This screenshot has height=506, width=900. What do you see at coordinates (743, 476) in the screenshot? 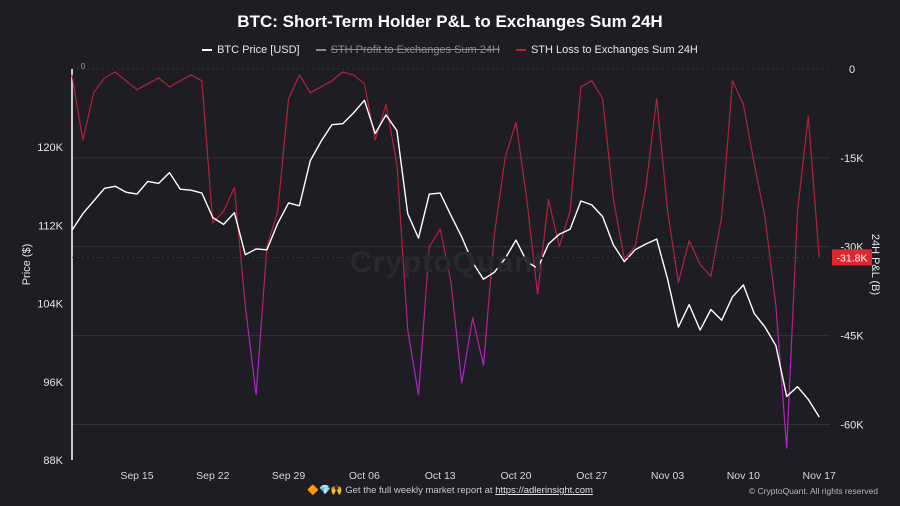
I see `x-tick-label: Nov 10` at bounding box center [743, 476].